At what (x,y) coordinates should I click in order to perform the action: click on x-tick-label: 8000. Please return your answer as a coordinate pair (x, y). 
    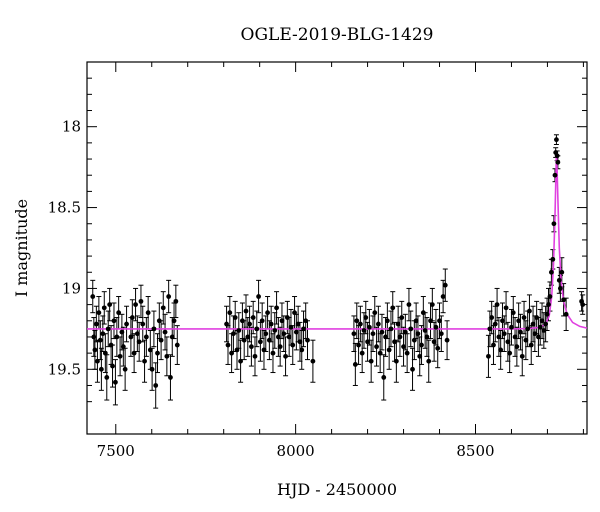
    Looking at the image, I should click on (296, 451).